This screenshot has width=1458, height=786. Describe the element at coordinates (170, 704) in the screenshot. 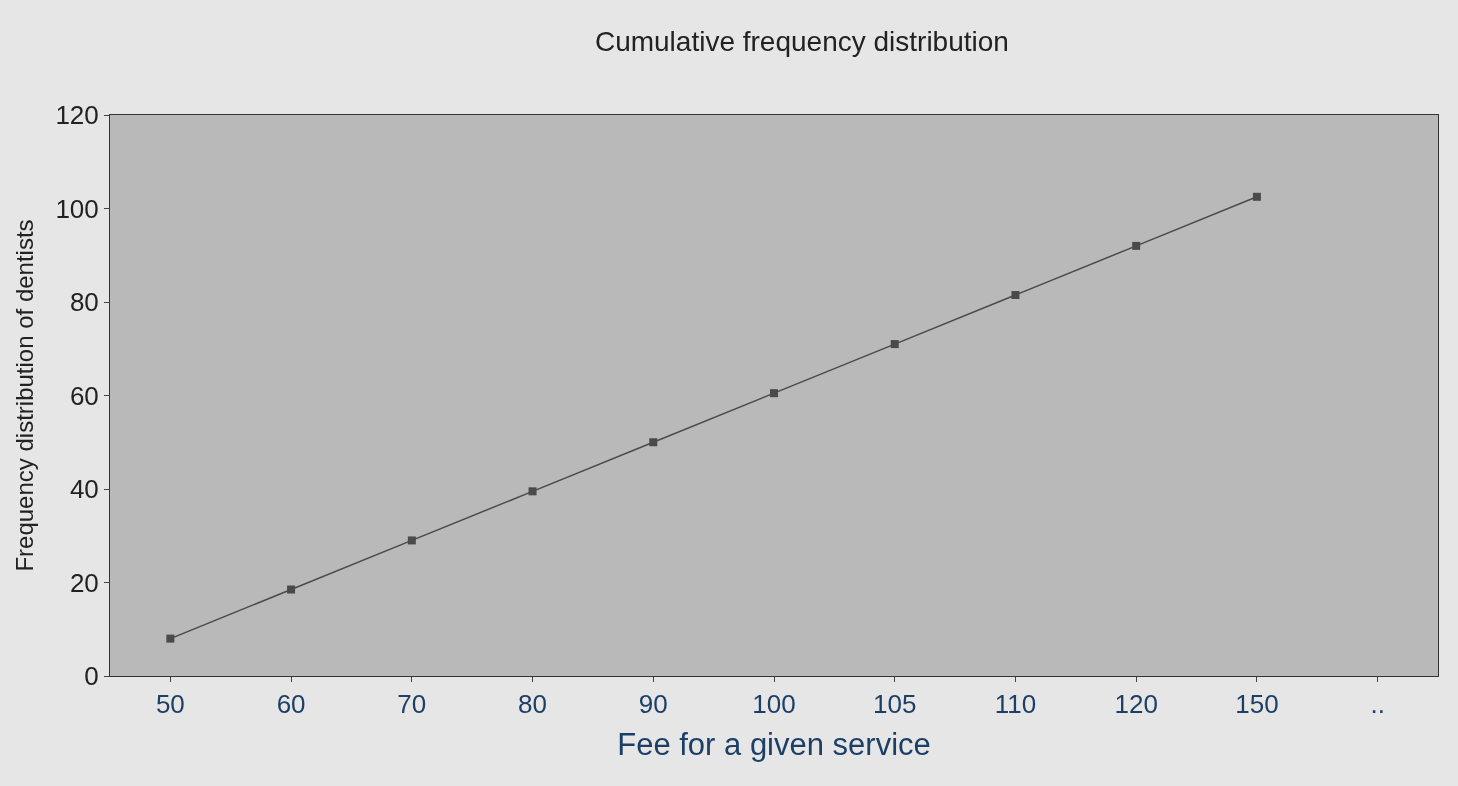

I see `x-tick-label: 50` at that location.